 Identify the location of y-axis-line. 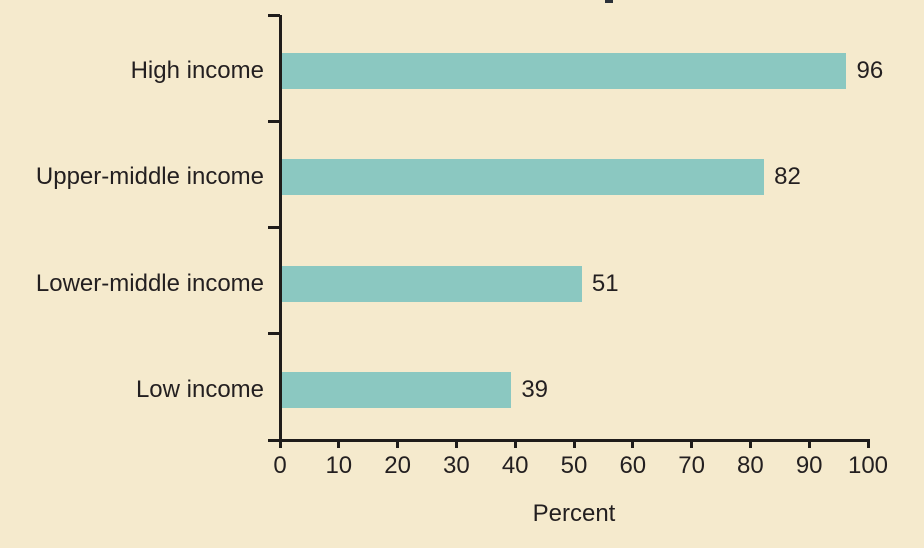
(280, 231).